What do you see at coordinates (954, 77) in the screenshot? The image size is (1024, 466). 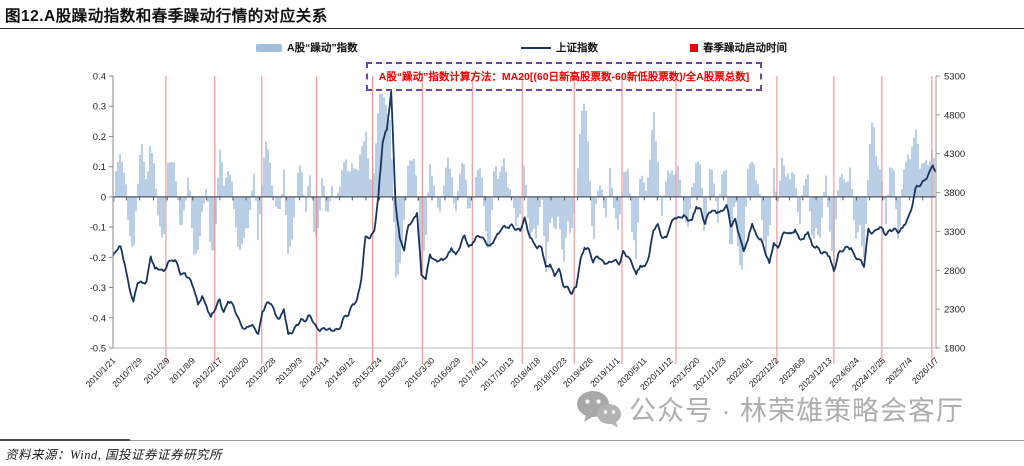 I see `right-axis-tick-label: 5300` at bounding box center [954, 77].